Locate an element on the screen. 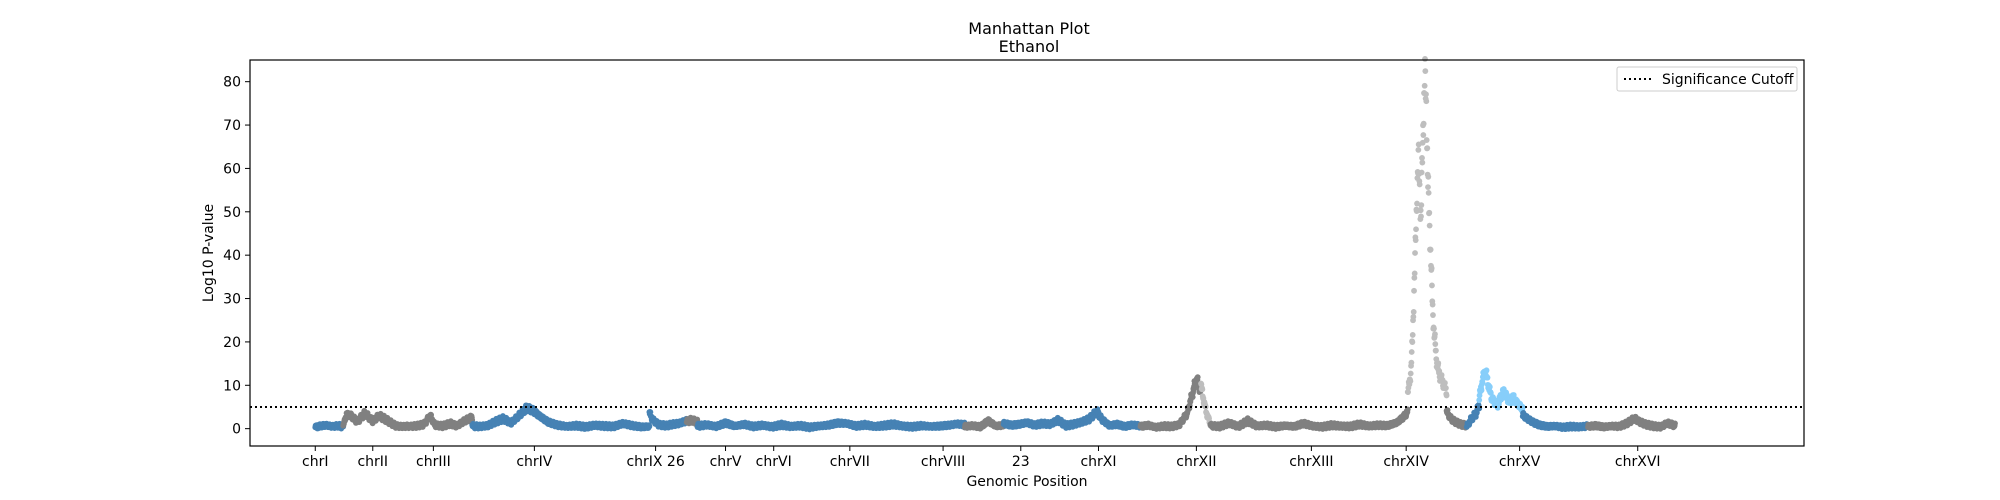  y-tick-label: 20 is located at coordinates (232, 343).